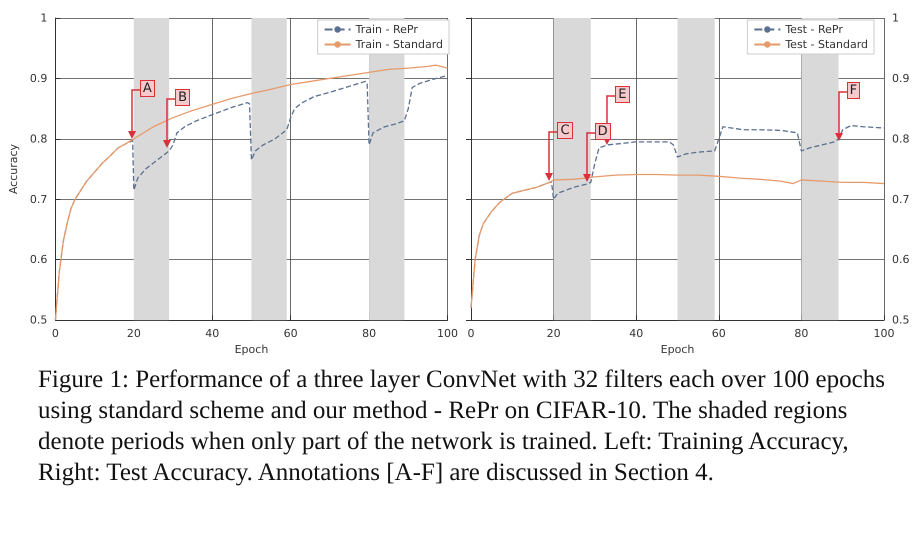 This screenshot has width=923, height=553. Describe the element at coordinates (565, 131) in the screenshot. I see `annotation: C` at that location.